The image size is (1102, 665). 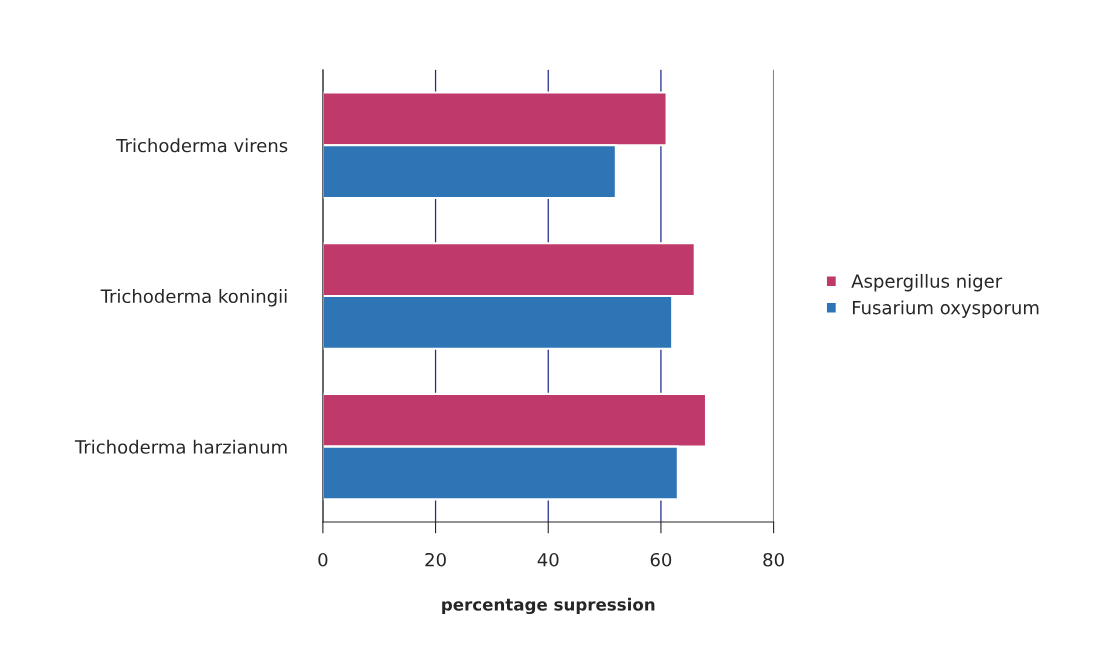 I want to click on x-tick-label: 20, so click(x=435, y=559).